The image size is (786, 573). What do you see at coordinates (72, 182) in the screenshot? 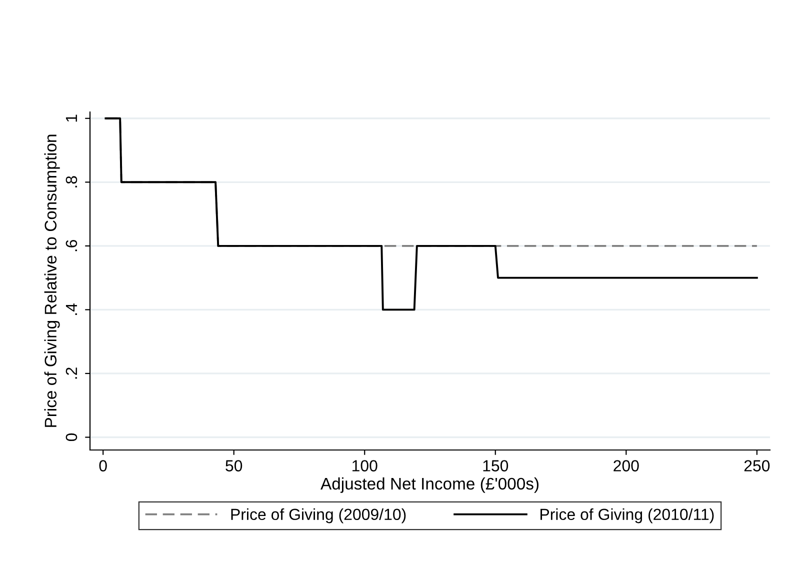
I see `y-tick-label: .8` at bounding box center [72, 182].